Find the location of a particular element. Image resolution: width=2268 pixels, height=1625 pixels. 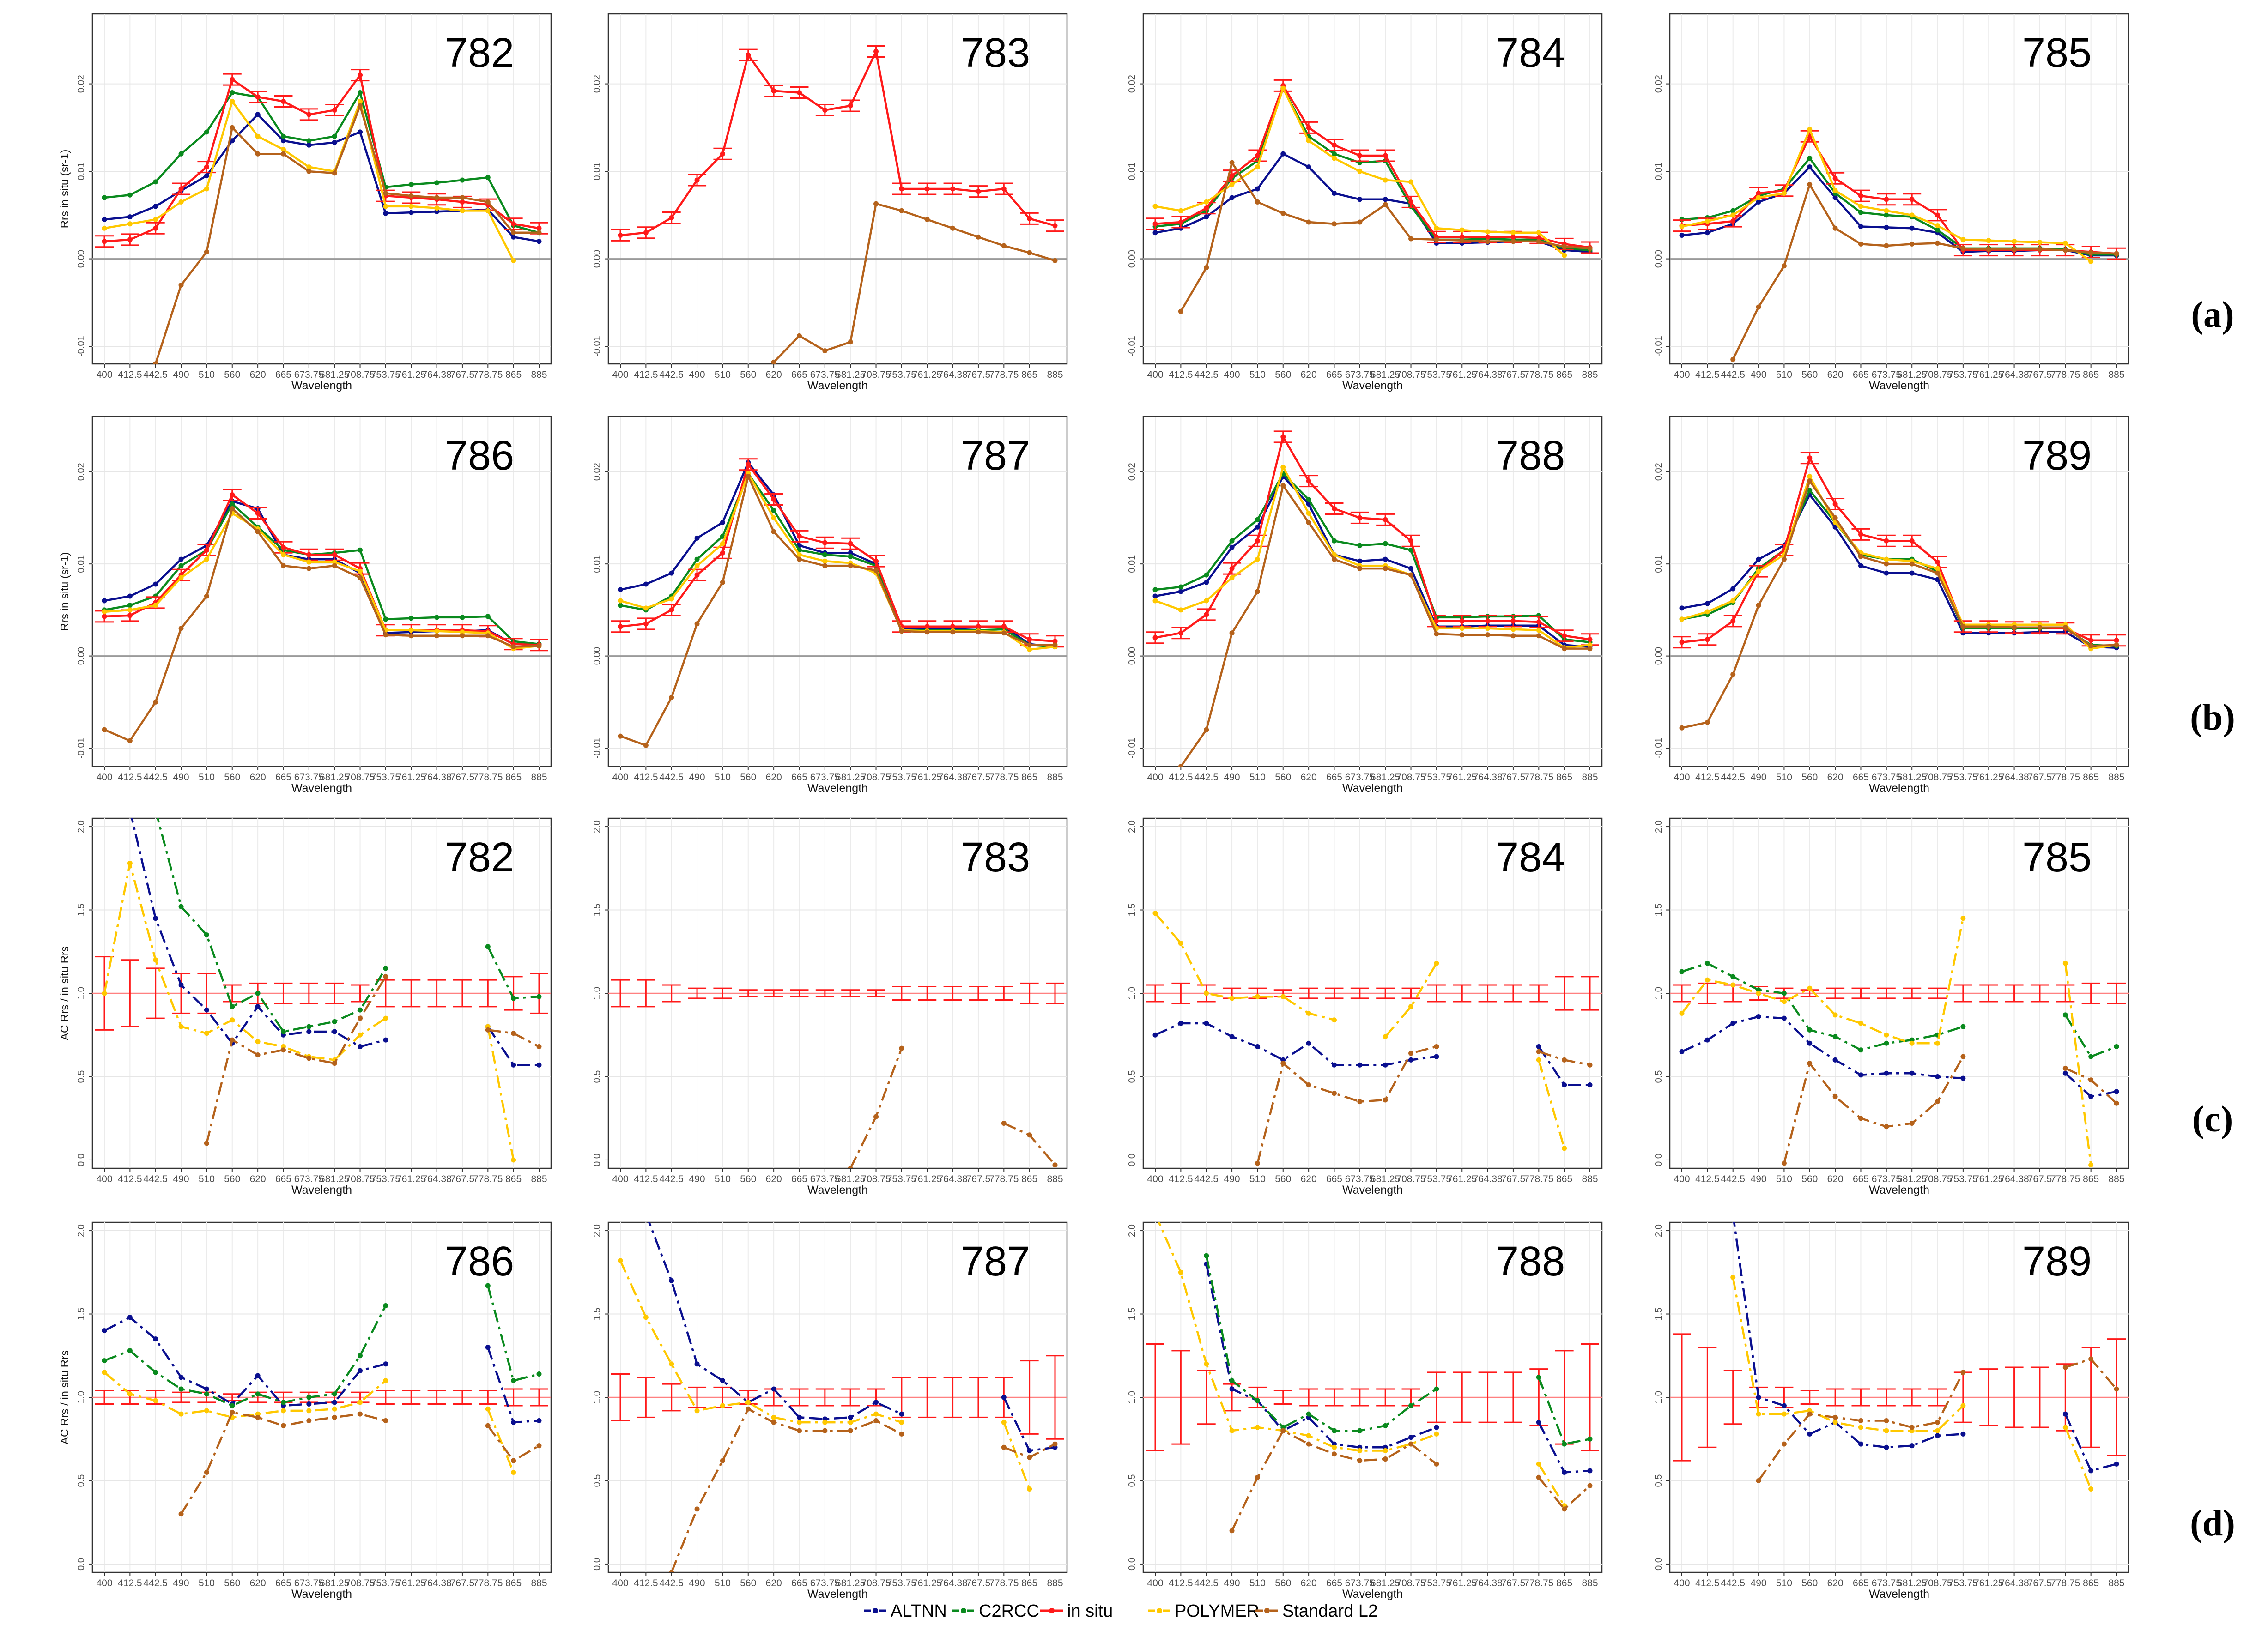

x-tick-label: 665 is located at coordinates (283, 777).